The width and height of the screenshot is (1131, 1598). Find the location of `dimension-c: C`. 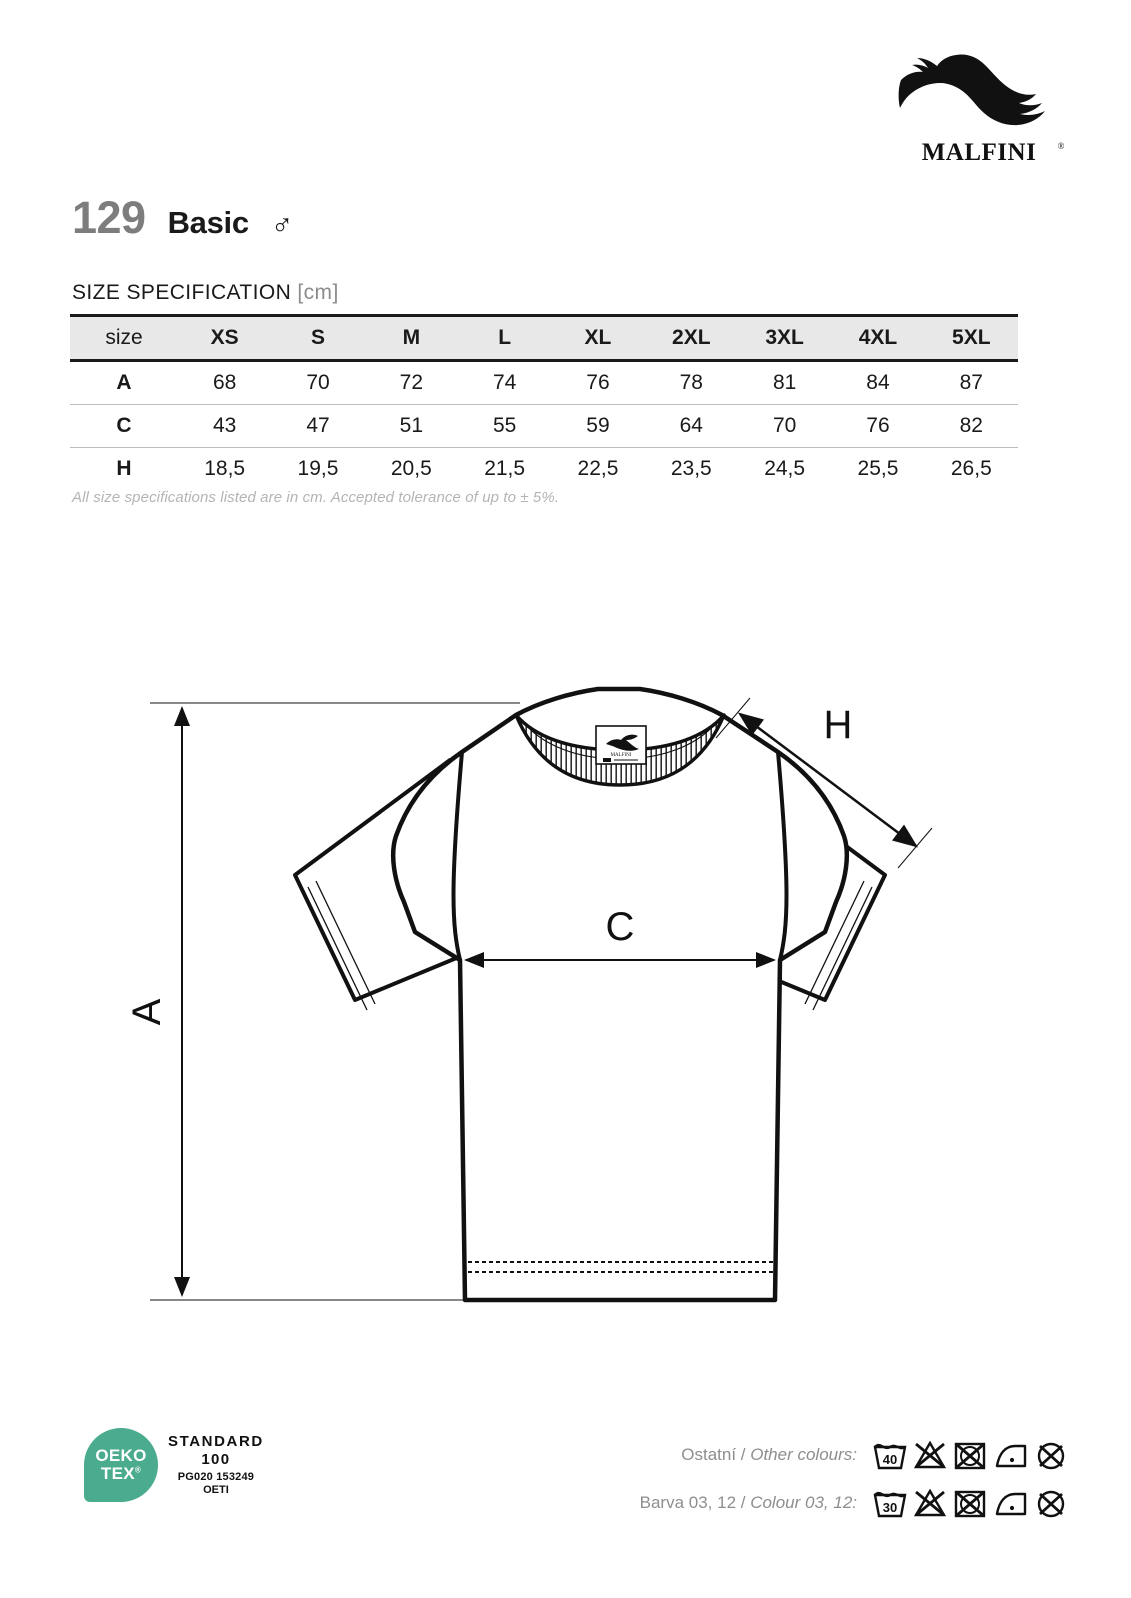

dimension-c: C is located at coordinates (620, 936).